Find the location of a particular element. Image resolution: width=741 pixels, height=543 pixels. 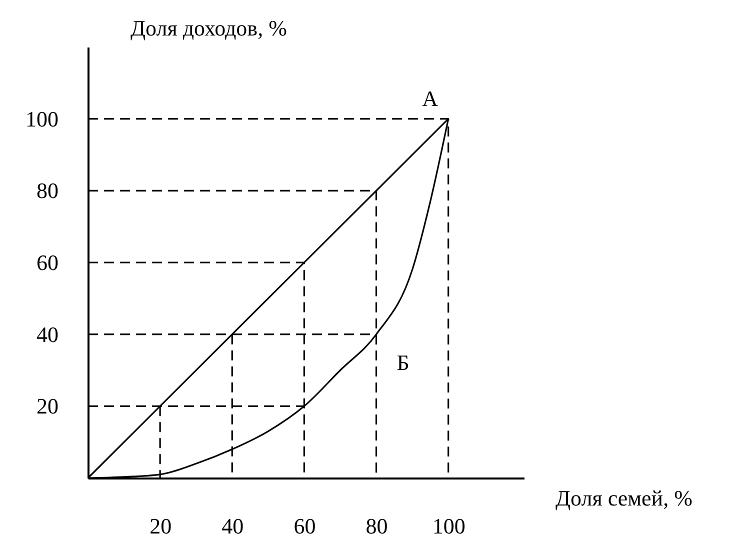

y-tick-label: 100 is located at coordinates (42, 119).